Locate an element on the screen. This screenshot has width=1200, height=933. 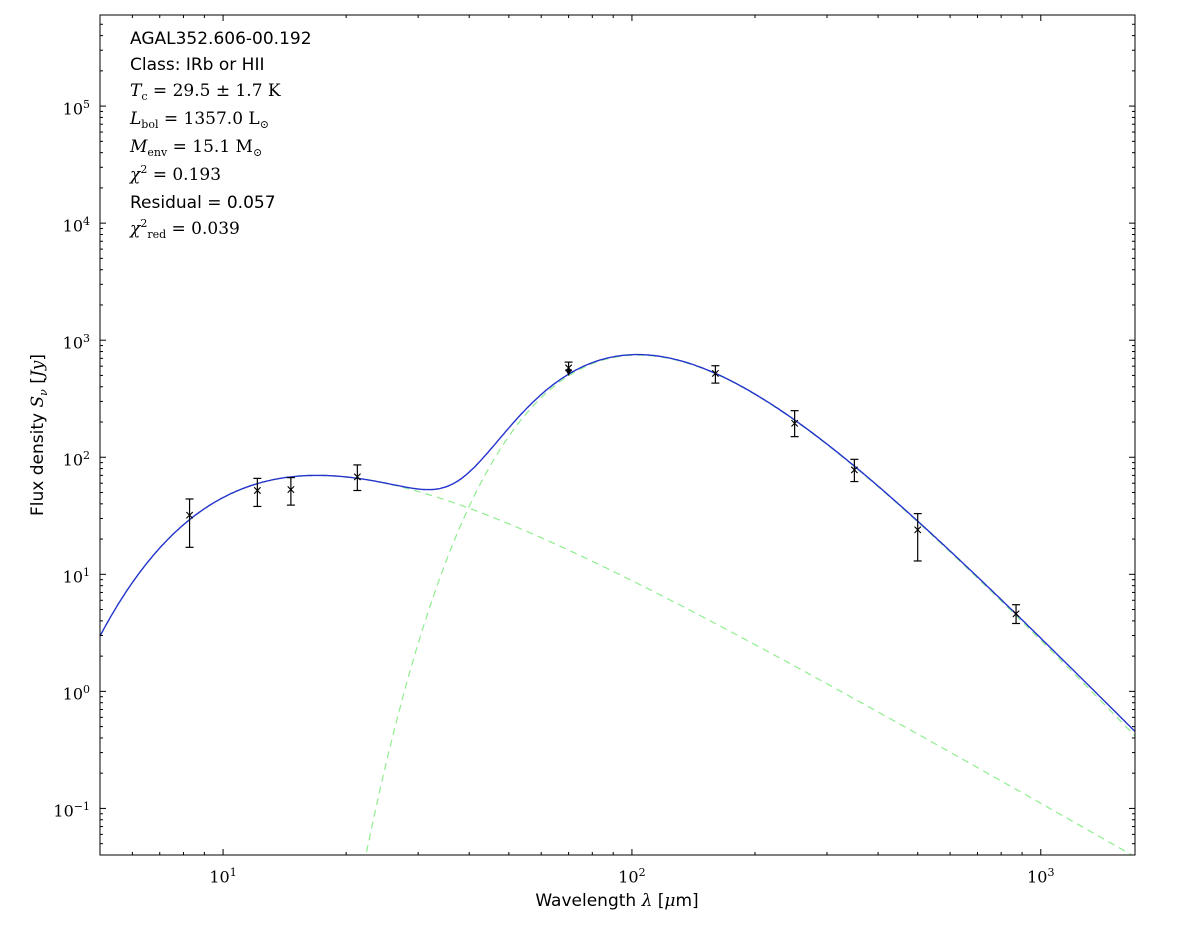
text-segment: μ is located at coordinates (670, 901).